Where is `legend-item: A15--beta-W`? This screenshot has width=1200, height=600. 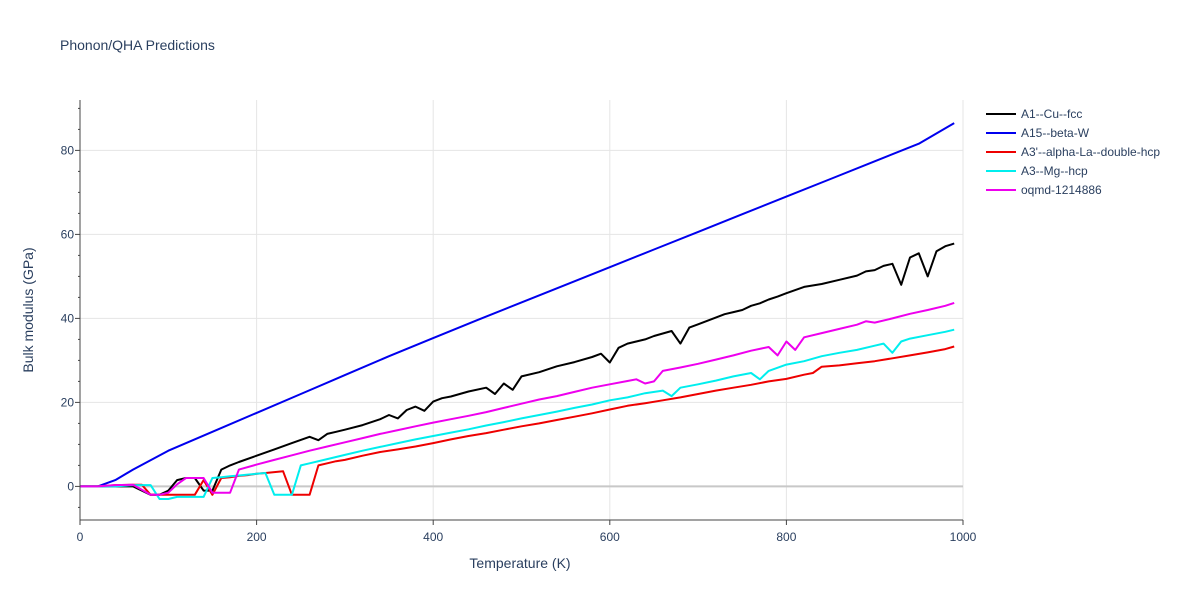 legend-item: A15--beta-W is located at coordinates (1038, 133).